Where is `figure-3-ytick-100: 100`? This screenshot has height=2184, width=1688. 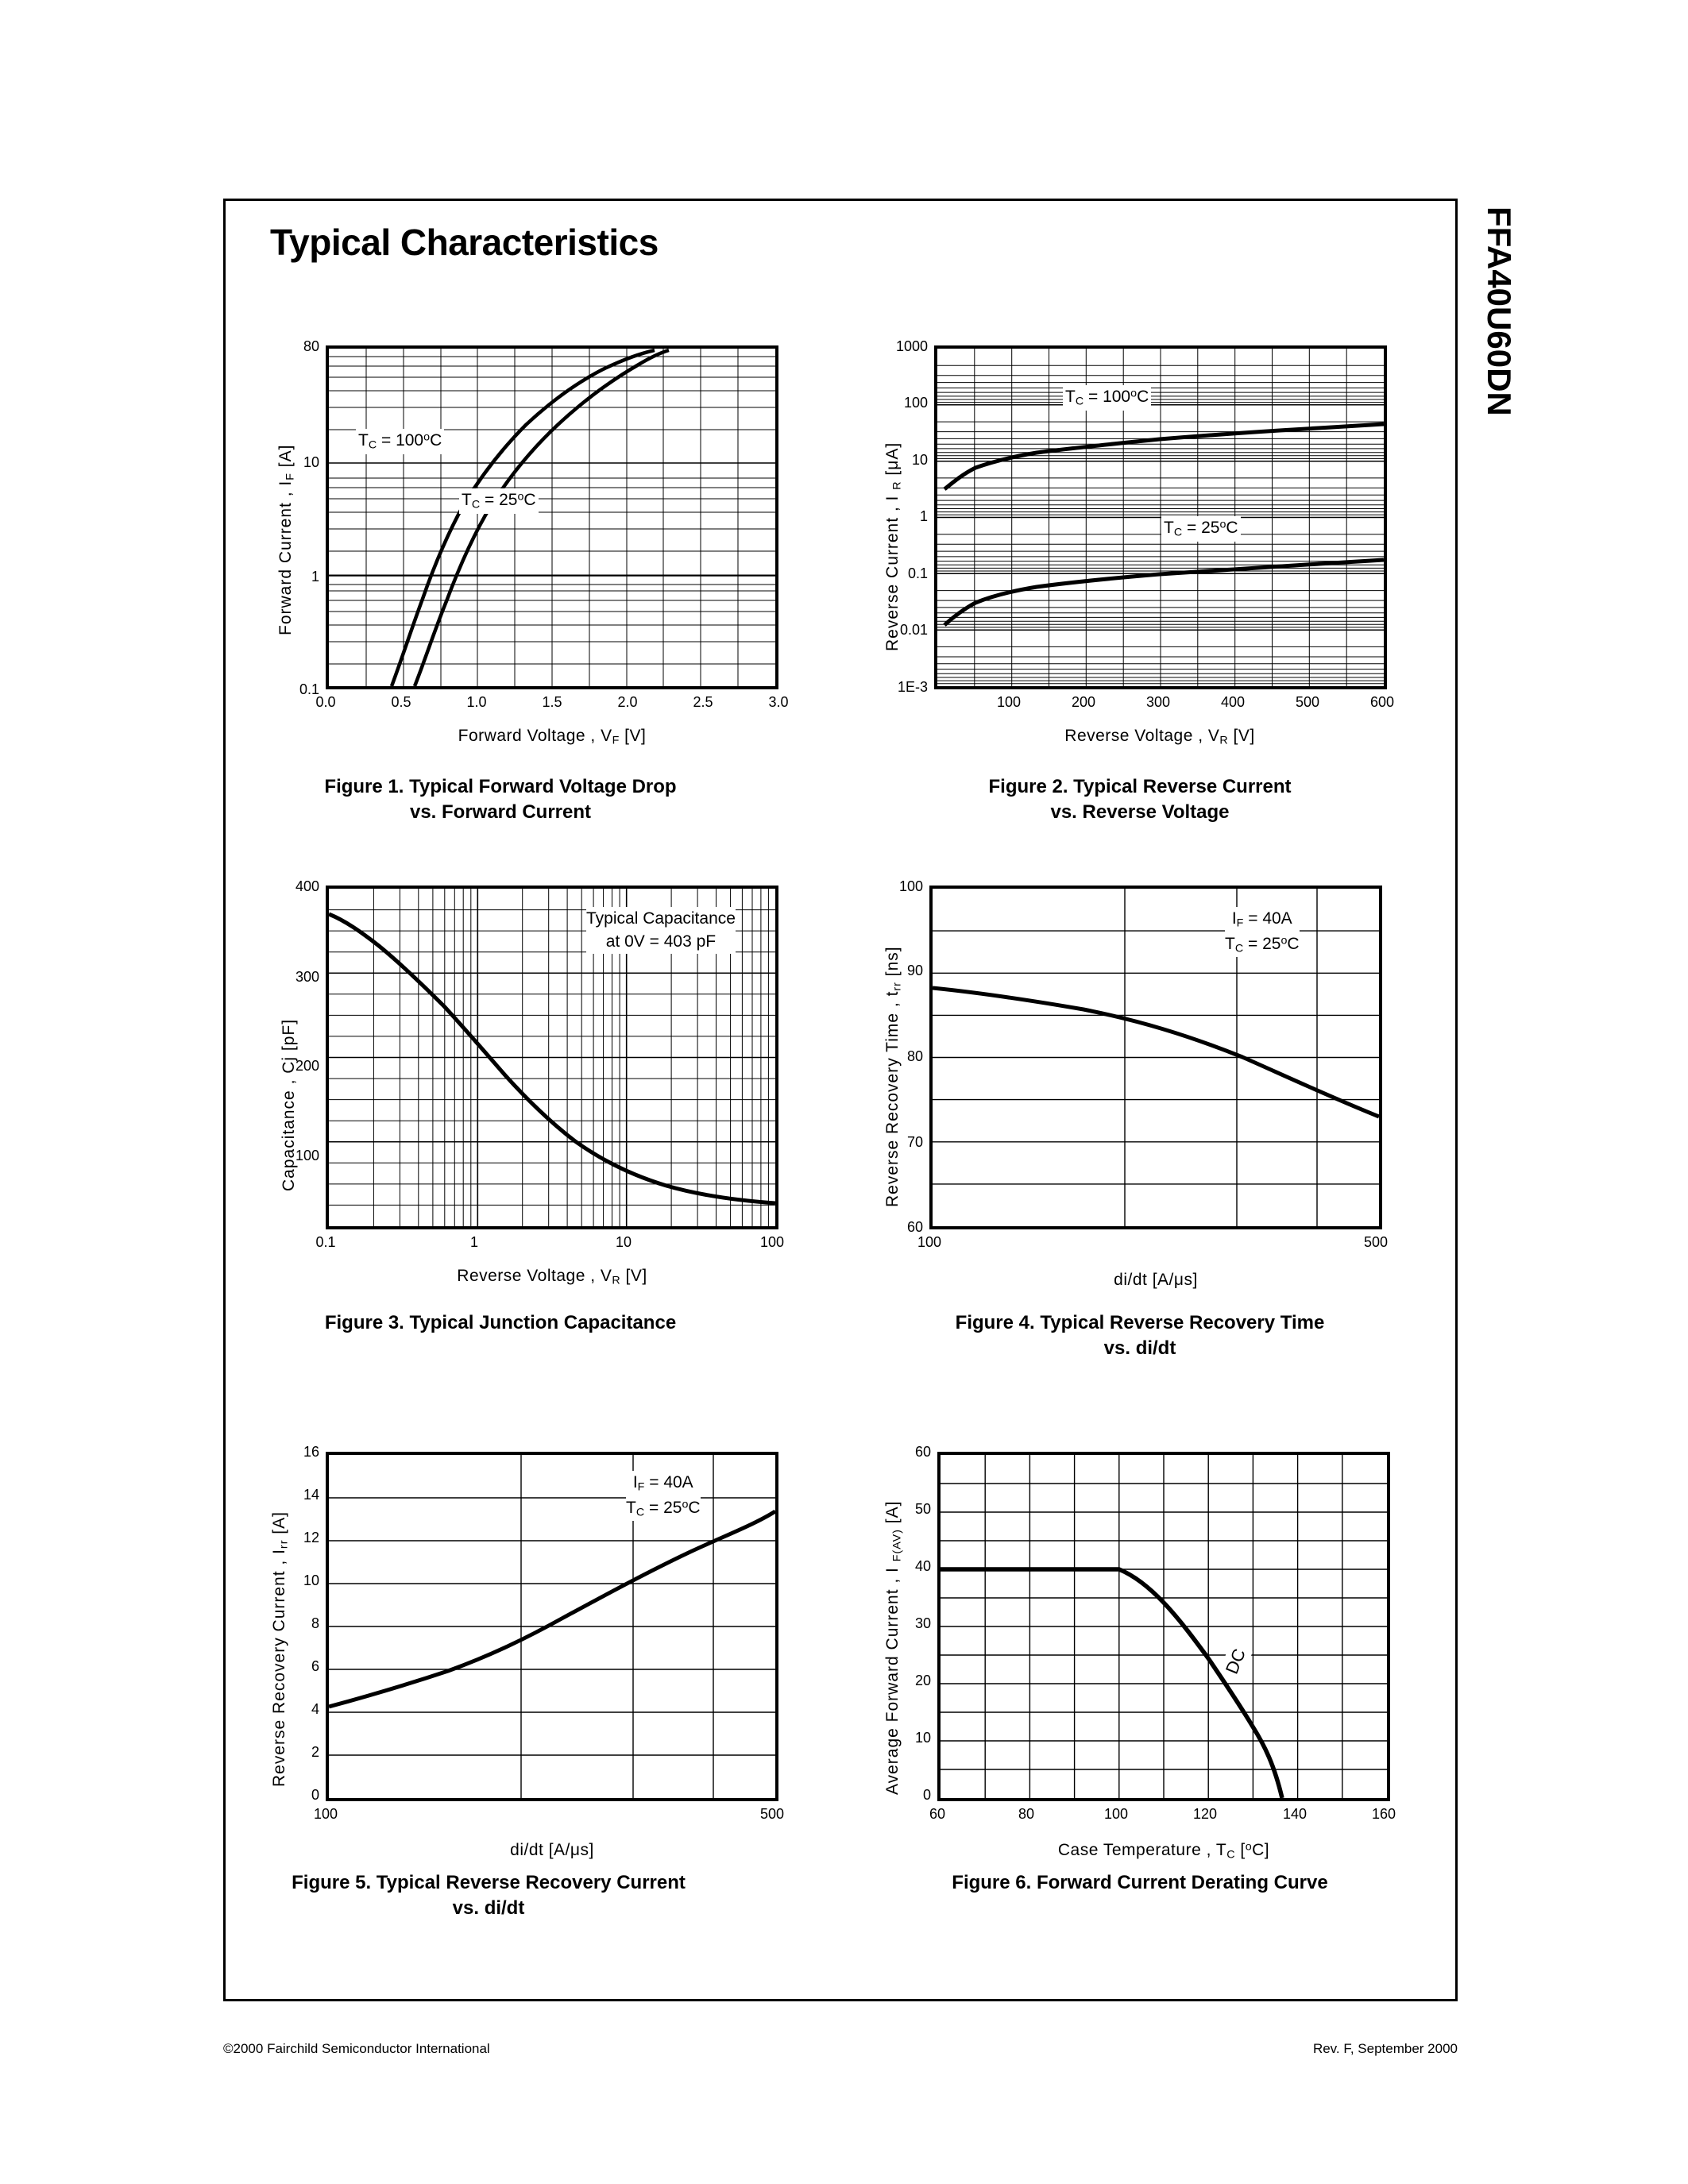 figure-3-ytick-100: 100 is located at coordinates (307, 1155).